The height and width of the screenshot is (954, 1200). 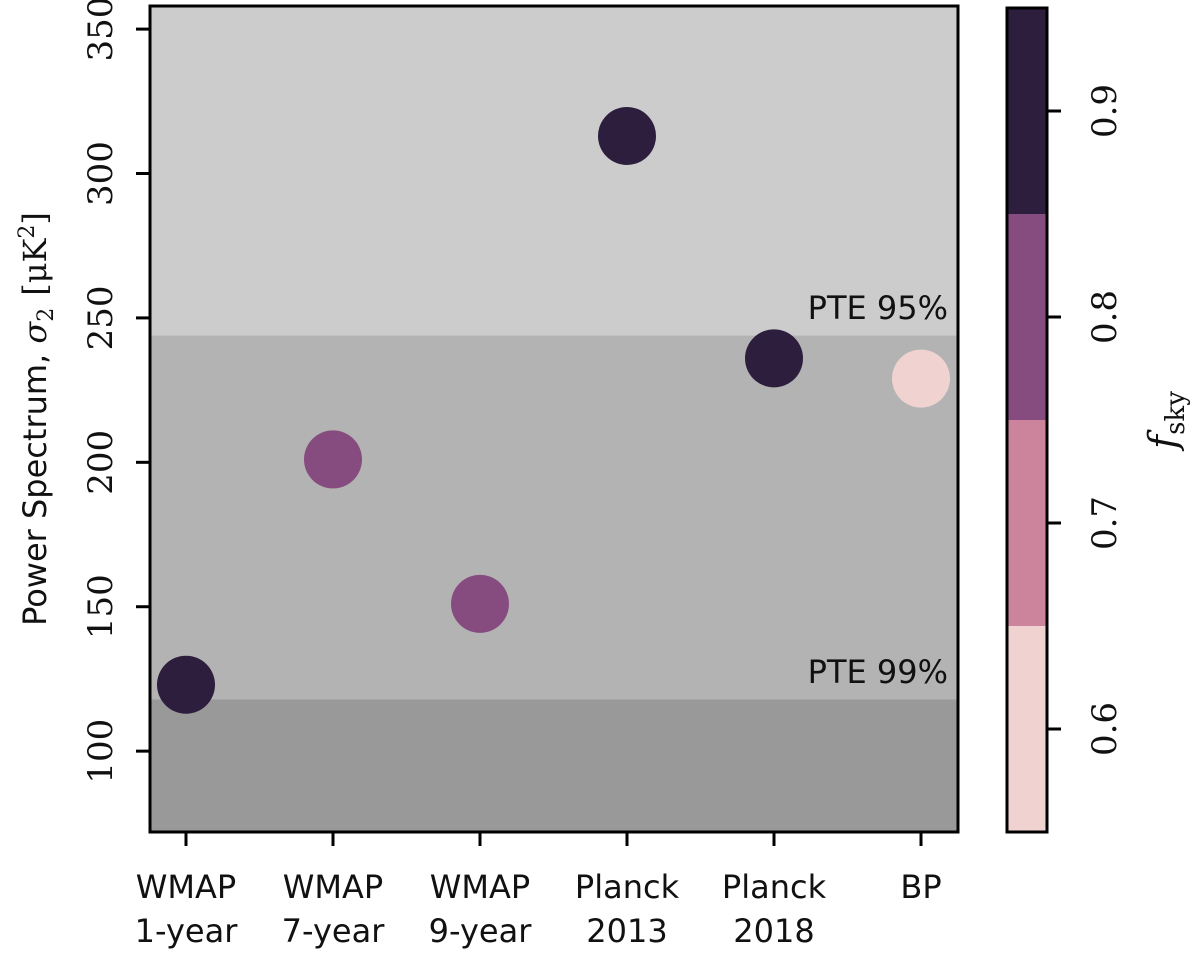 What do you see at coordinates (1105, 729) in the screenshot?
I see `colorbar-tick-label-0: 0.6` at bounding box center [1105, 729].